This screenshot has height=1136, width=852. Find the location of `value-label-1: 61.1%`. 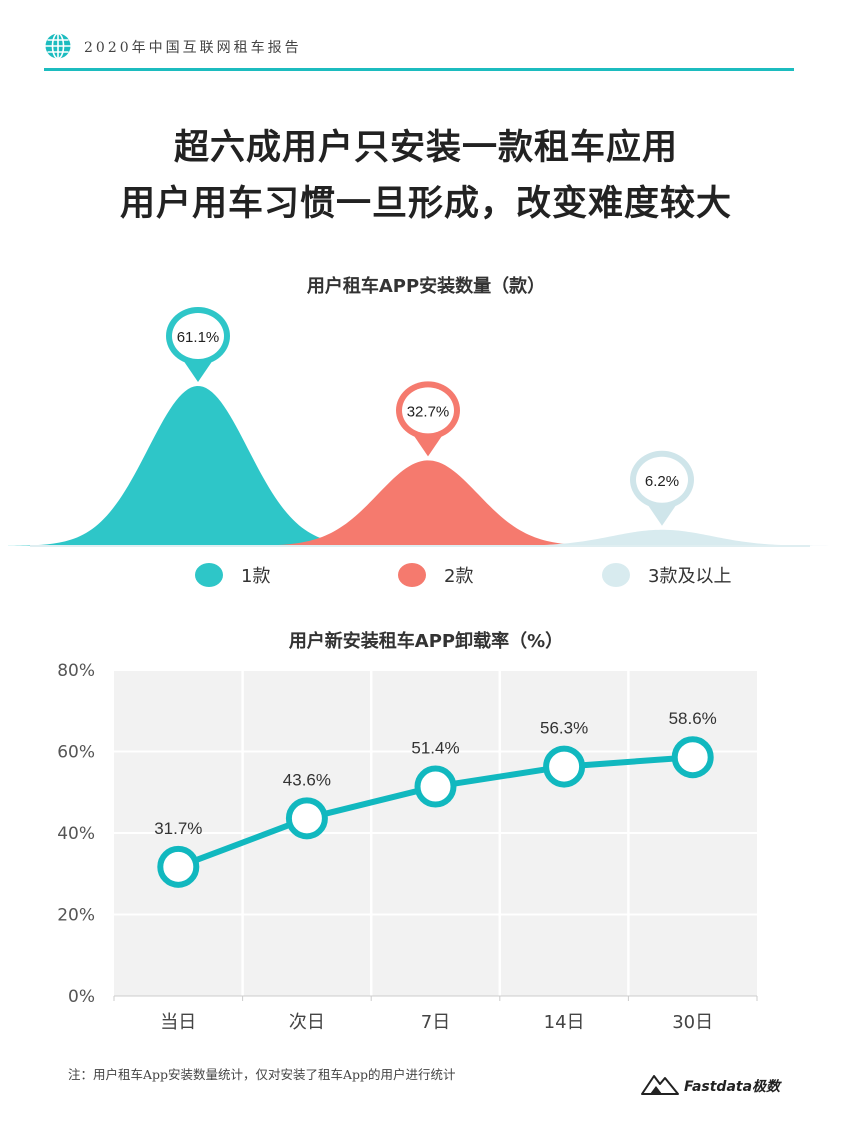

value-label-1: 61.1% is located at coordinates (198, 337).